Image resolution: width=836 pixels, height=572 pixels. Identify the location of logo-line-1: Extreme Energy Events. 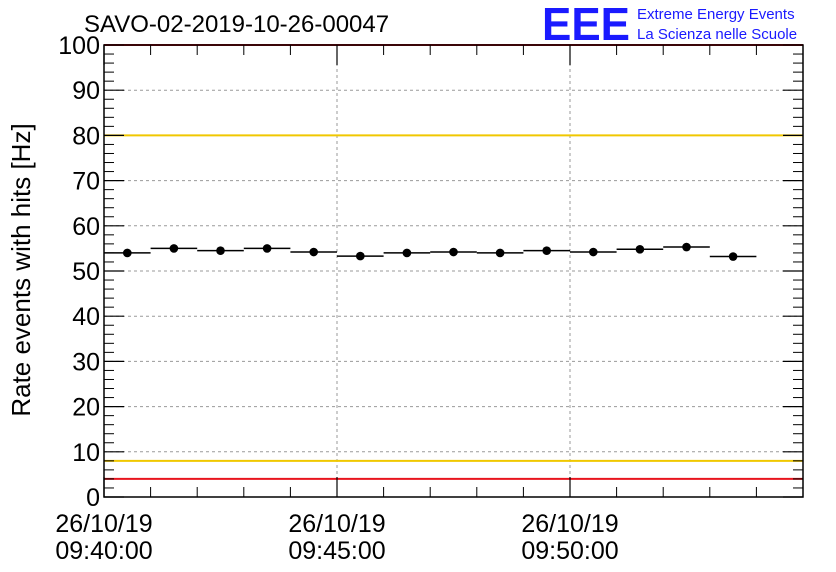
(716, 14).